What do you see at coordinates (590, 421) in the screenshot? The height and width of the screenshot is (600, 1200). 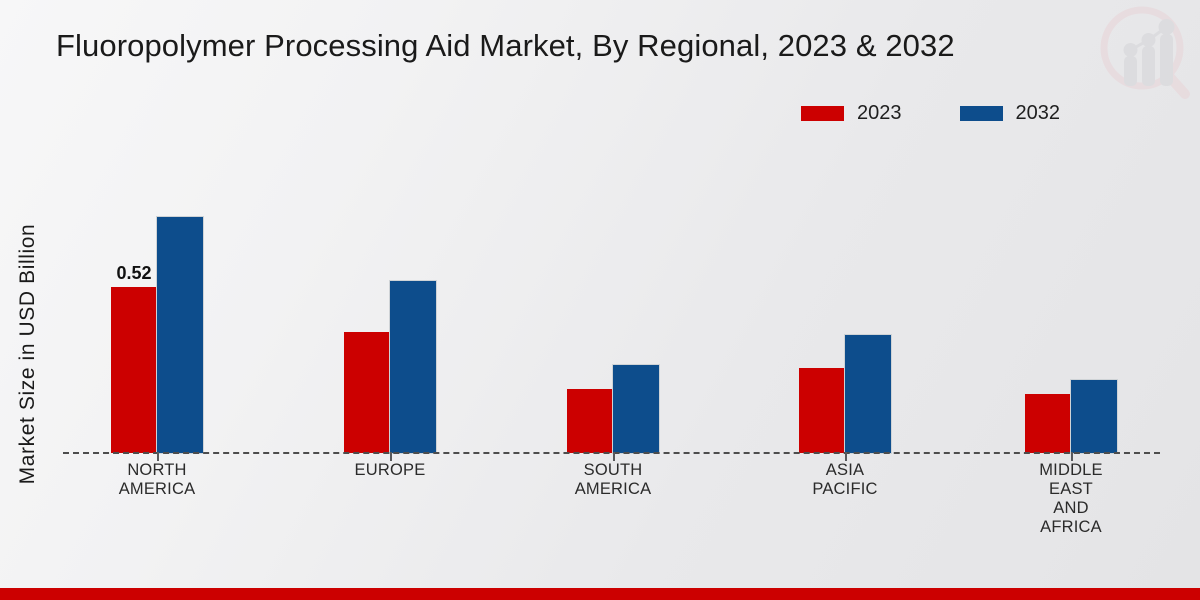 I see `bar-2023-south-america` at bounding box center [590, 421].